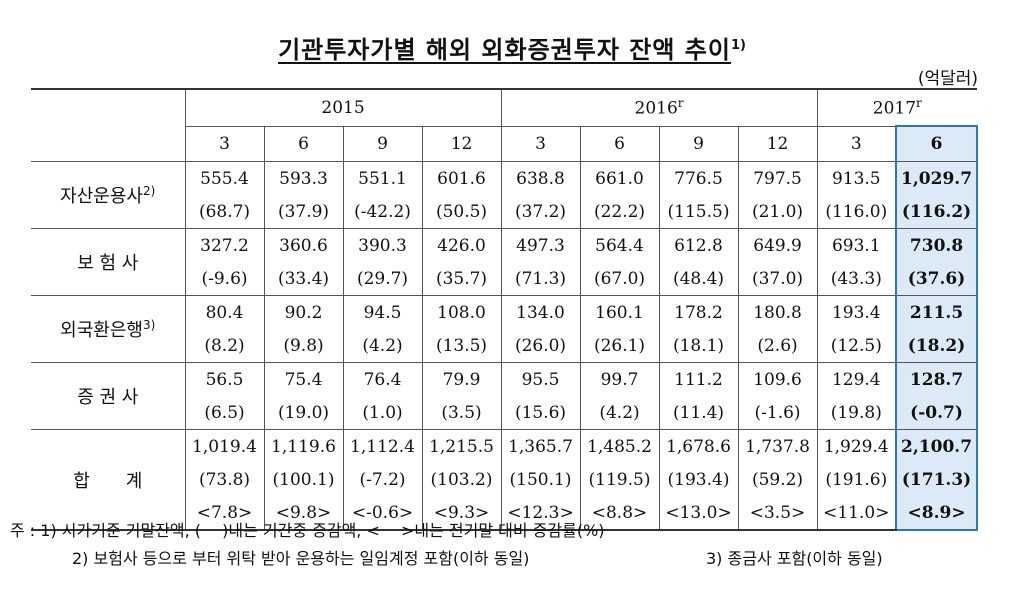 This screenshot has width=1024, height=597. I want to click on value-cell: (191.6), so click(856, 479).